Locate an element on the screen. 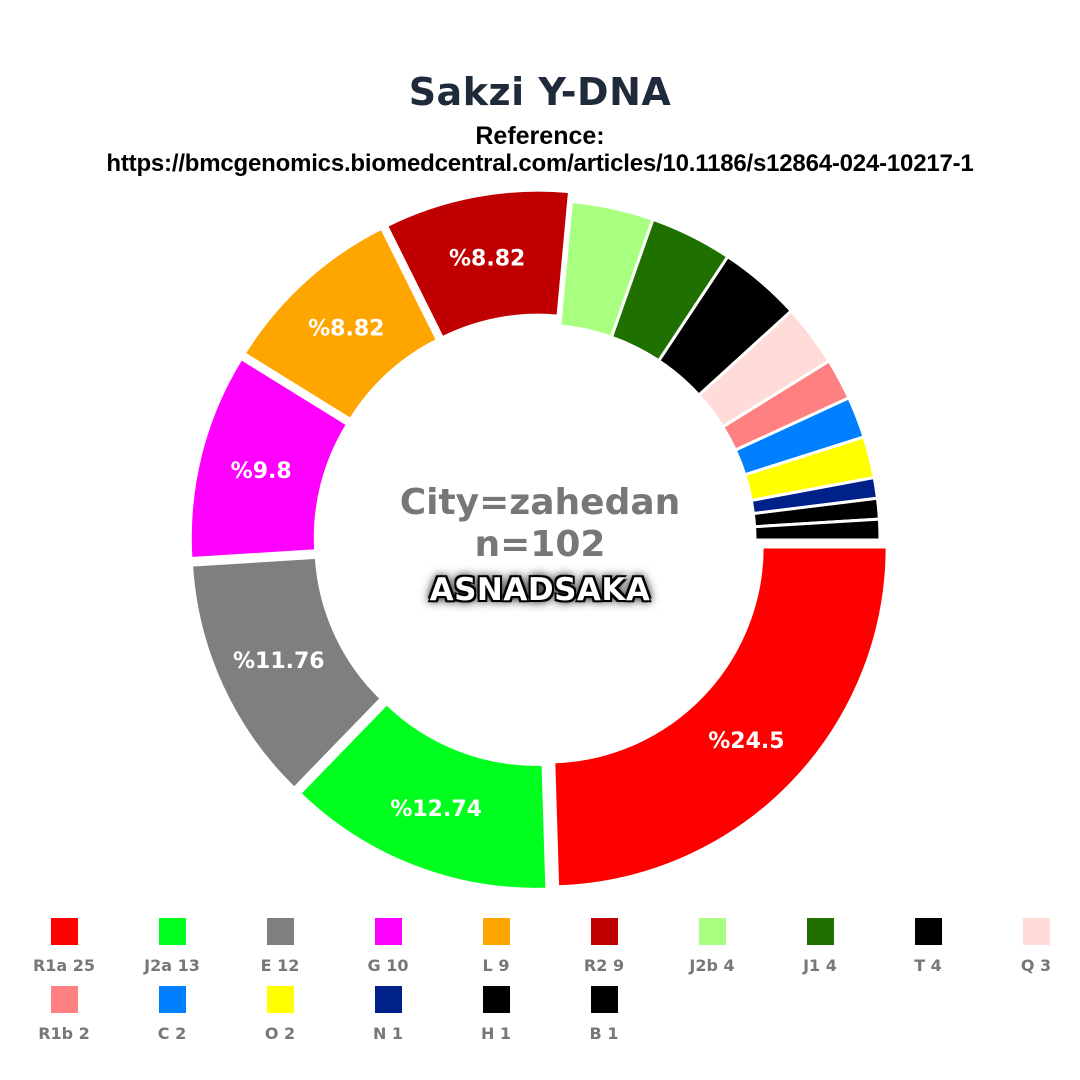 The width and height of the screenshot is (1080, 1080). legend-item: T 4 is located at coordinates (928, 946).